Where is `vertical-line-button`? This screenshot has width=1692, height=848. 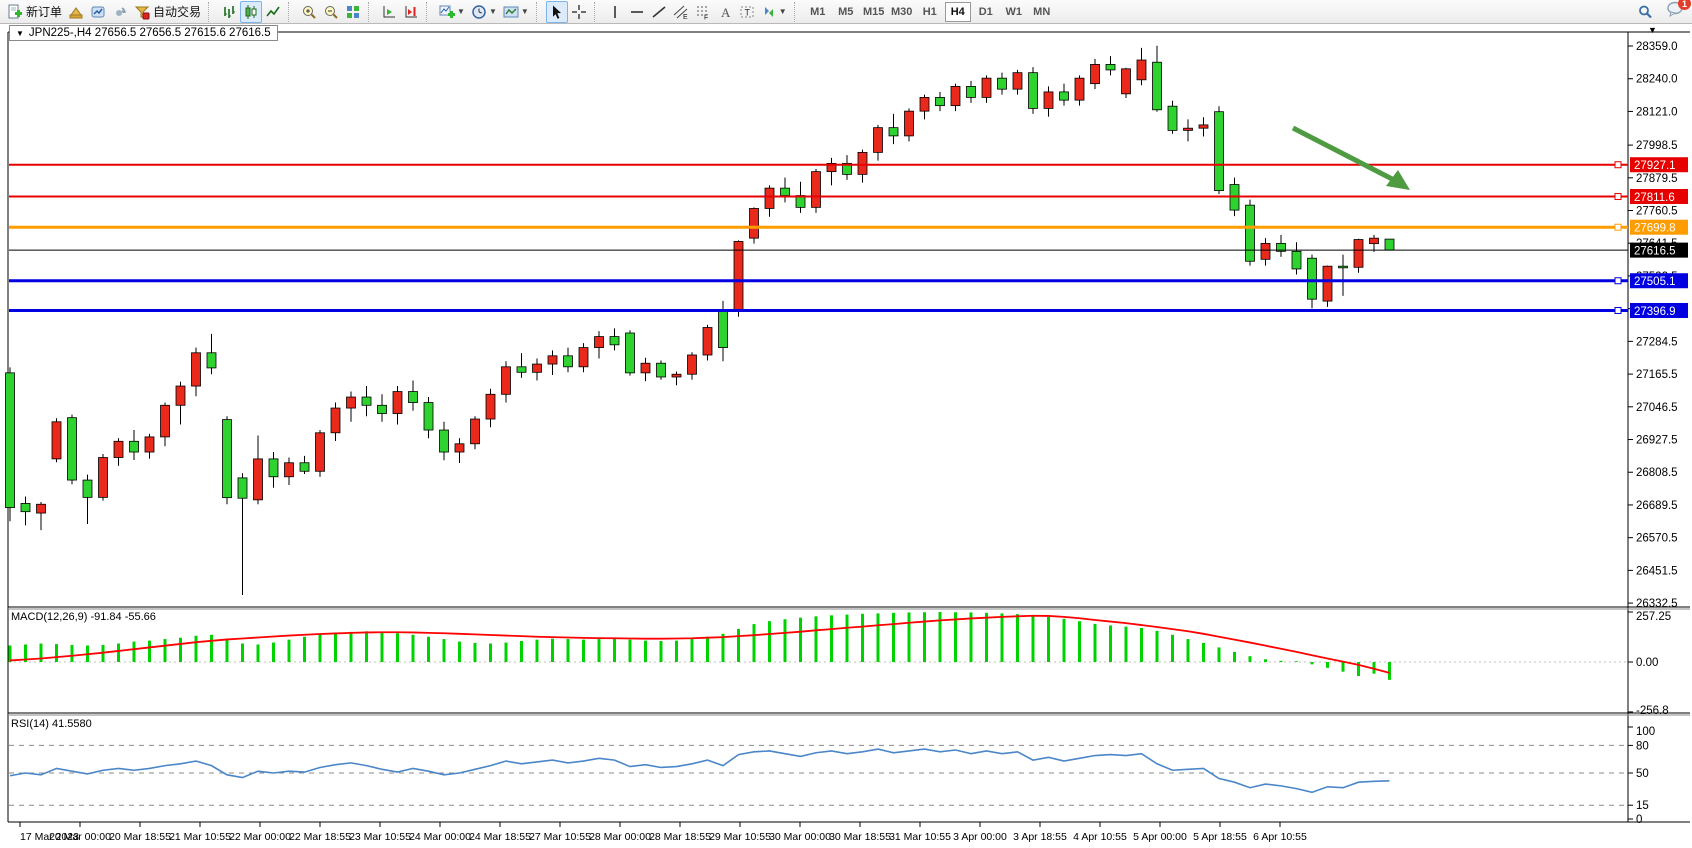
vertical-line-button is located at coordinates (615, 12).